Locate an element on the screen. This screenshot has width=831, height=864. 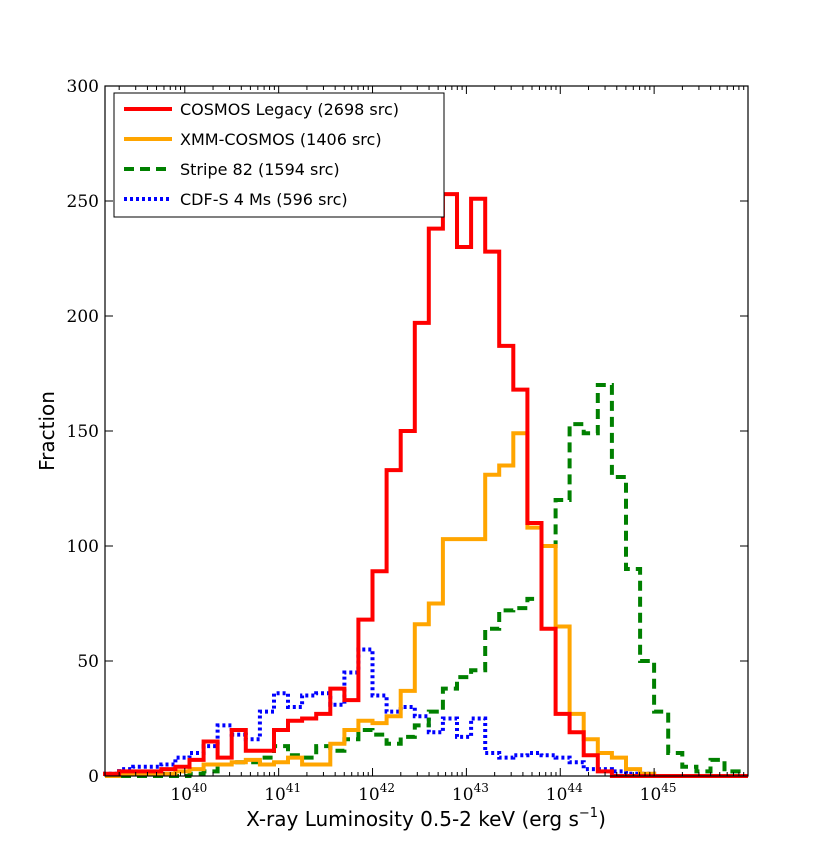
legend-box is located at coordinates (279, 155).